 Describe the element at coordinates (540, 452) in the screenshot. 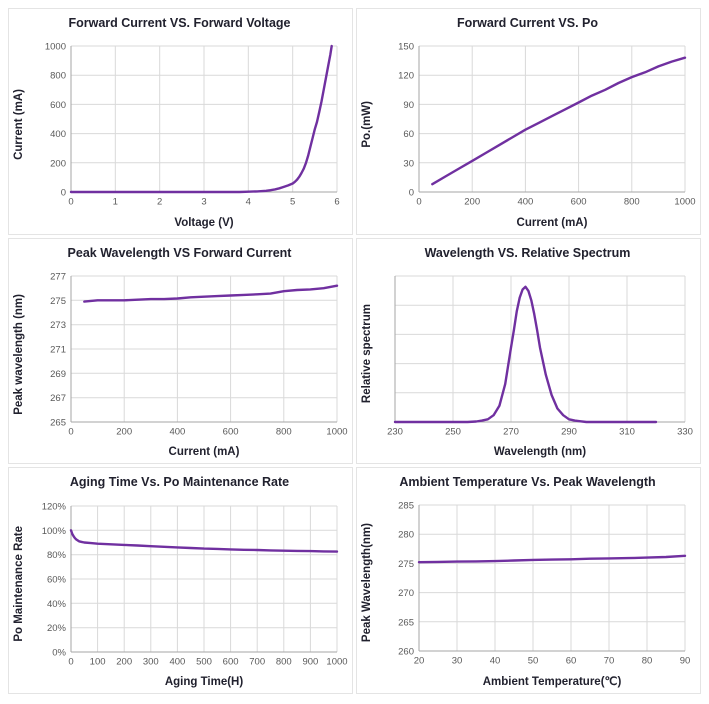

I see `x-axis-label: Wavelength (nm)` at that location.